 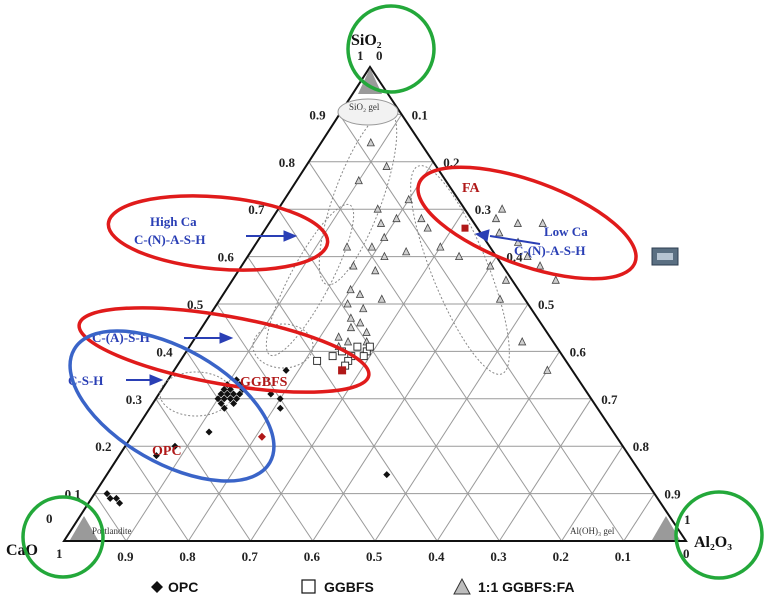 What do you see at coordinates (366, 40) in the screenshot?
I see `vertex-label-sio2: SiO₂` at bounding box center [366, 40].